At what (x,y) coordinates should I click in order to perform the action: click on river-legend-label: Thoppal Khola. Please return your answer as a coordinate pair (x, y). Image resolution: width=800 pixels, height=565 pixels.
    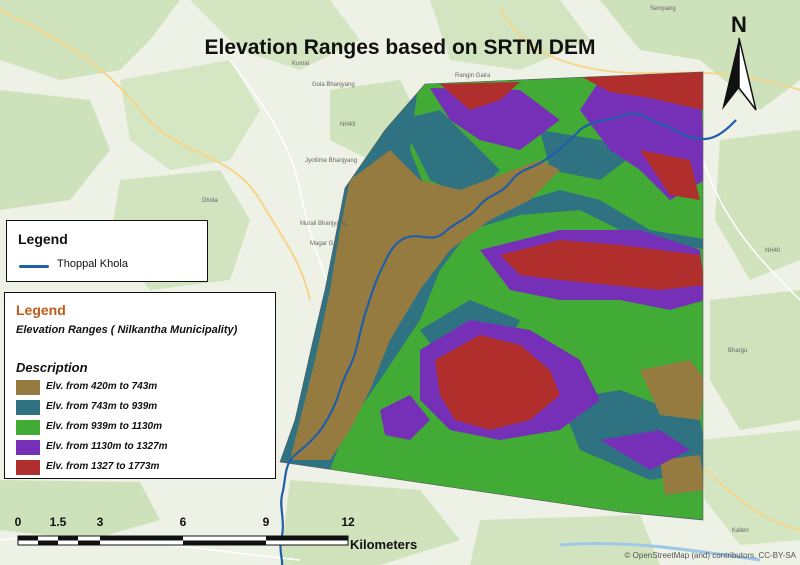
    Looking at the image, I should click on (92, 264).